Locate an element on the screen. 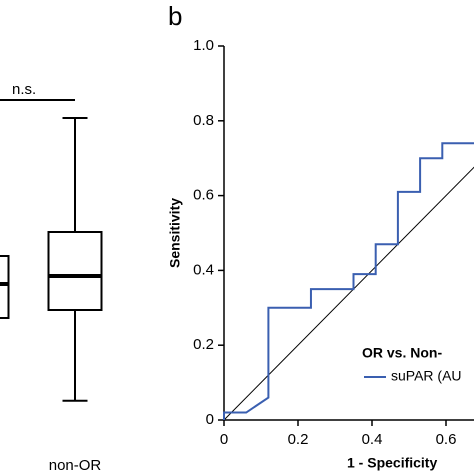  significance-label: n.s. is located at coordinates (24, 89).